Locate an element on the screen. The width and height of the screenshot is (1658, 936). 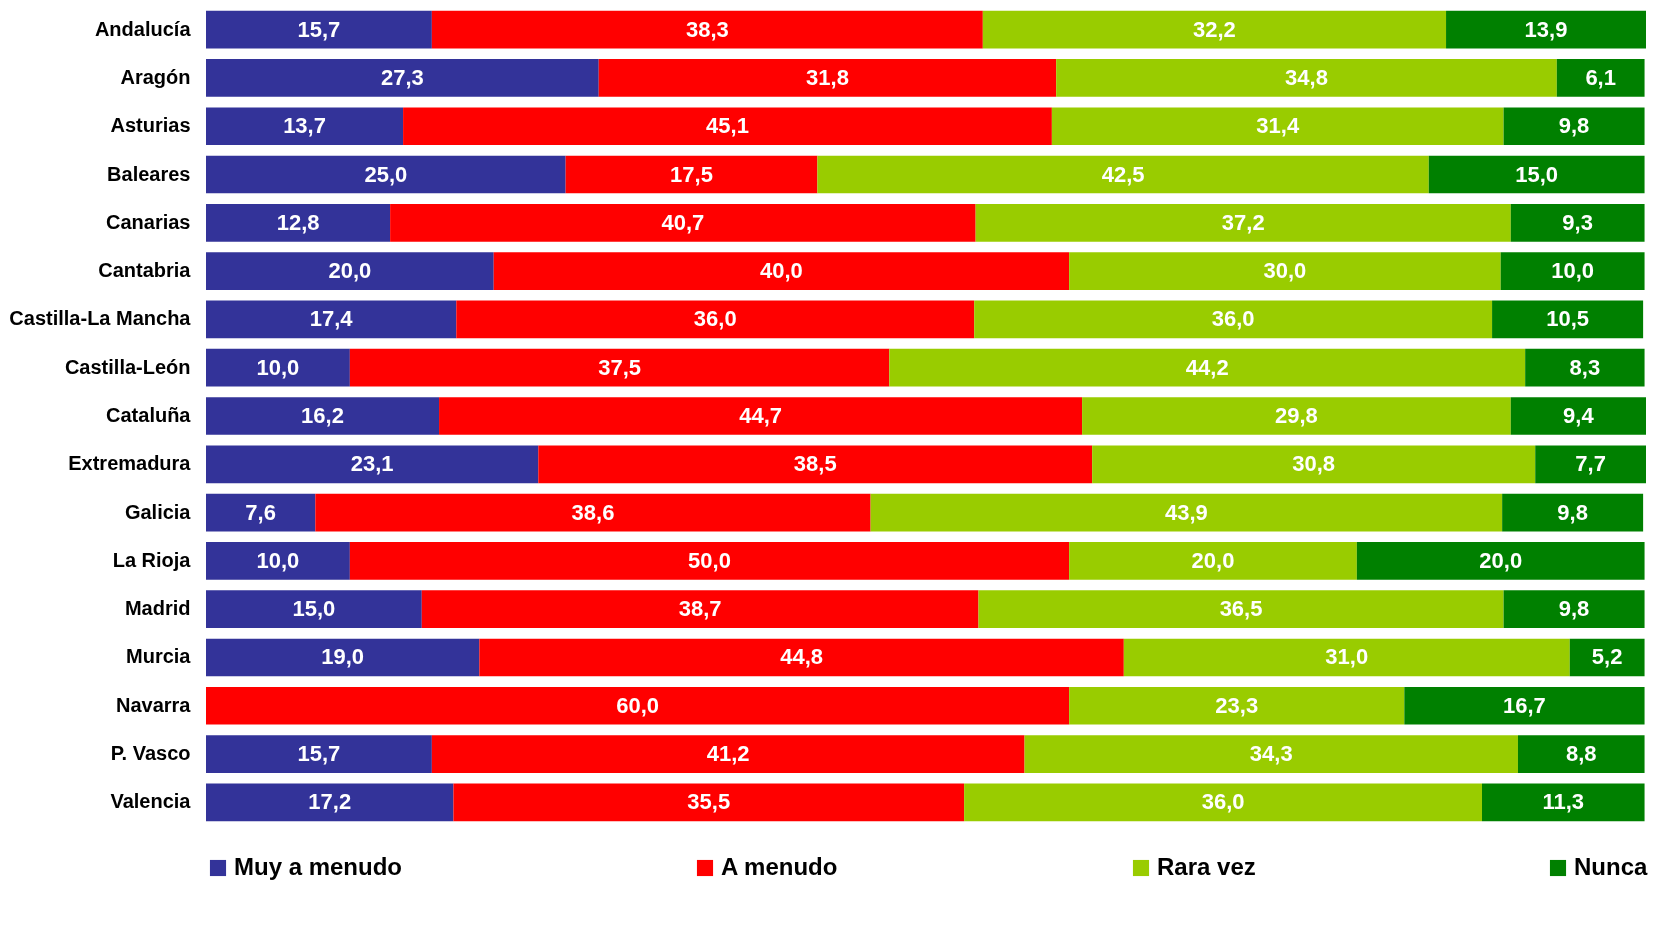
data-label: 6,1 is located at coordinates (1600, 77).